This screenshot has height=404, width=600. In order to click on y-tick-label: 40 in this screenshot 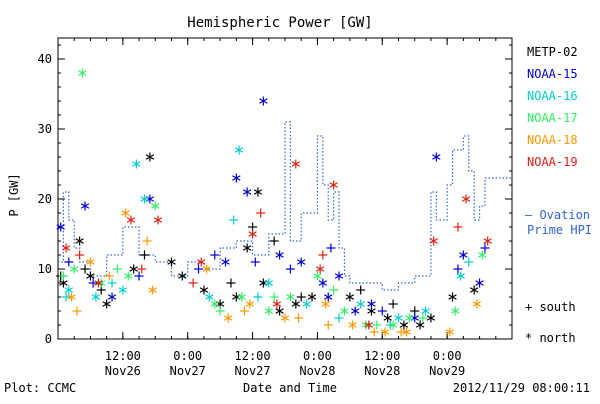, I will do `click(45, 59)`.